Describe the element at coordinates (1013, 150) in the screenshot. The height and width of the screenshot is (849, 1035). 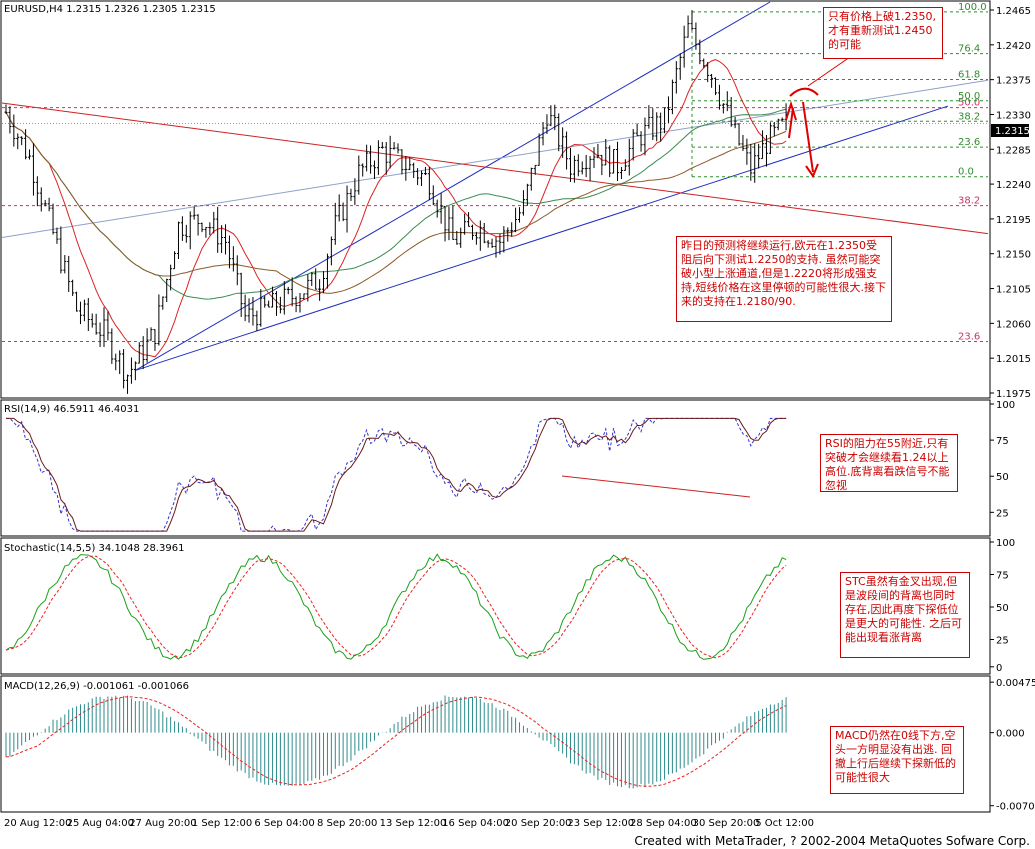
I see `main-y-tick-label: 1.2285` at that location.